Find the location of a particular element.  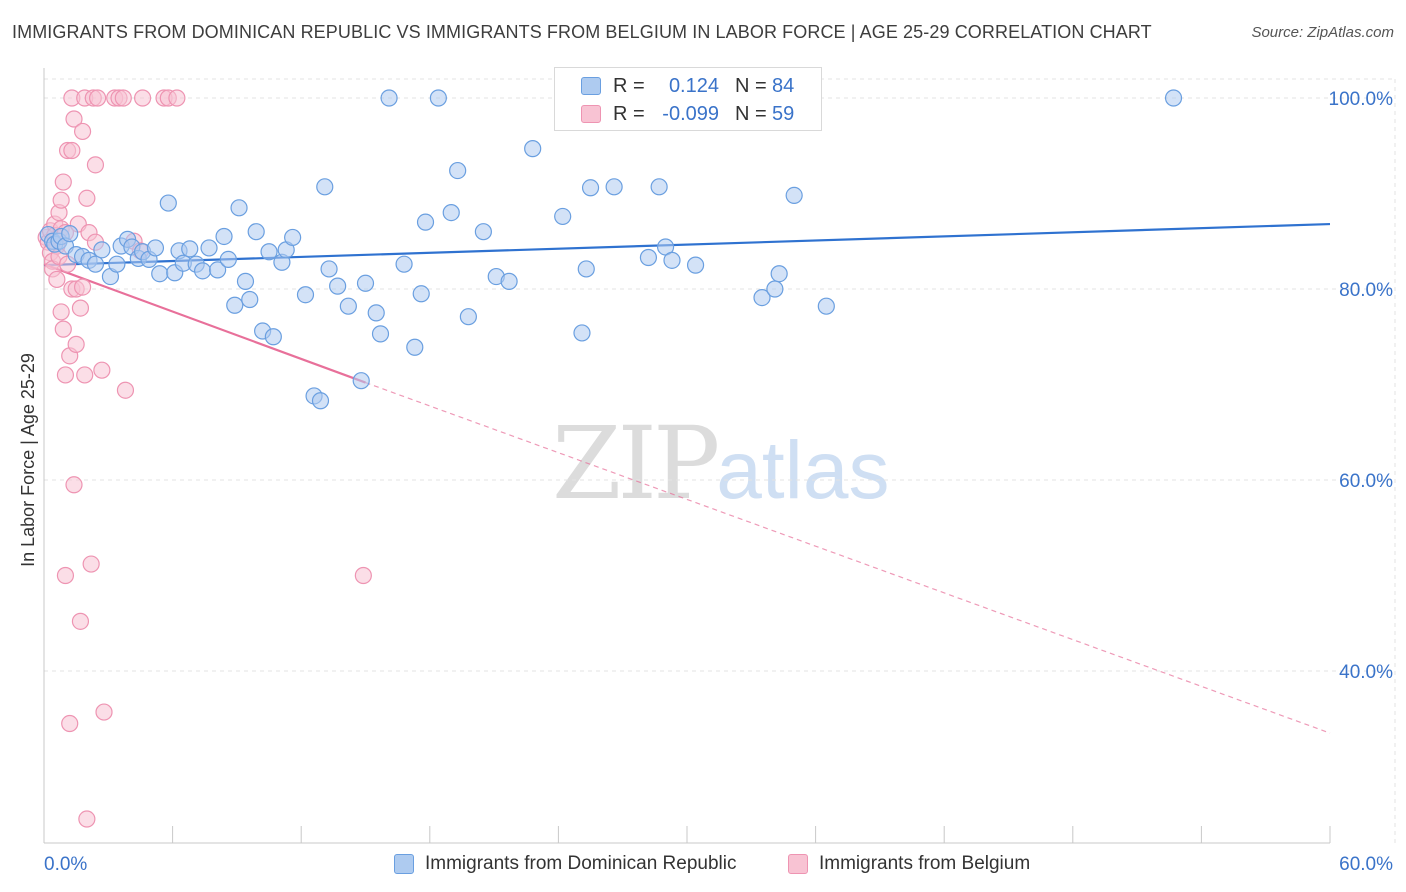

watermark-logo: ZIPatlas is located at coordinates (721, 463).